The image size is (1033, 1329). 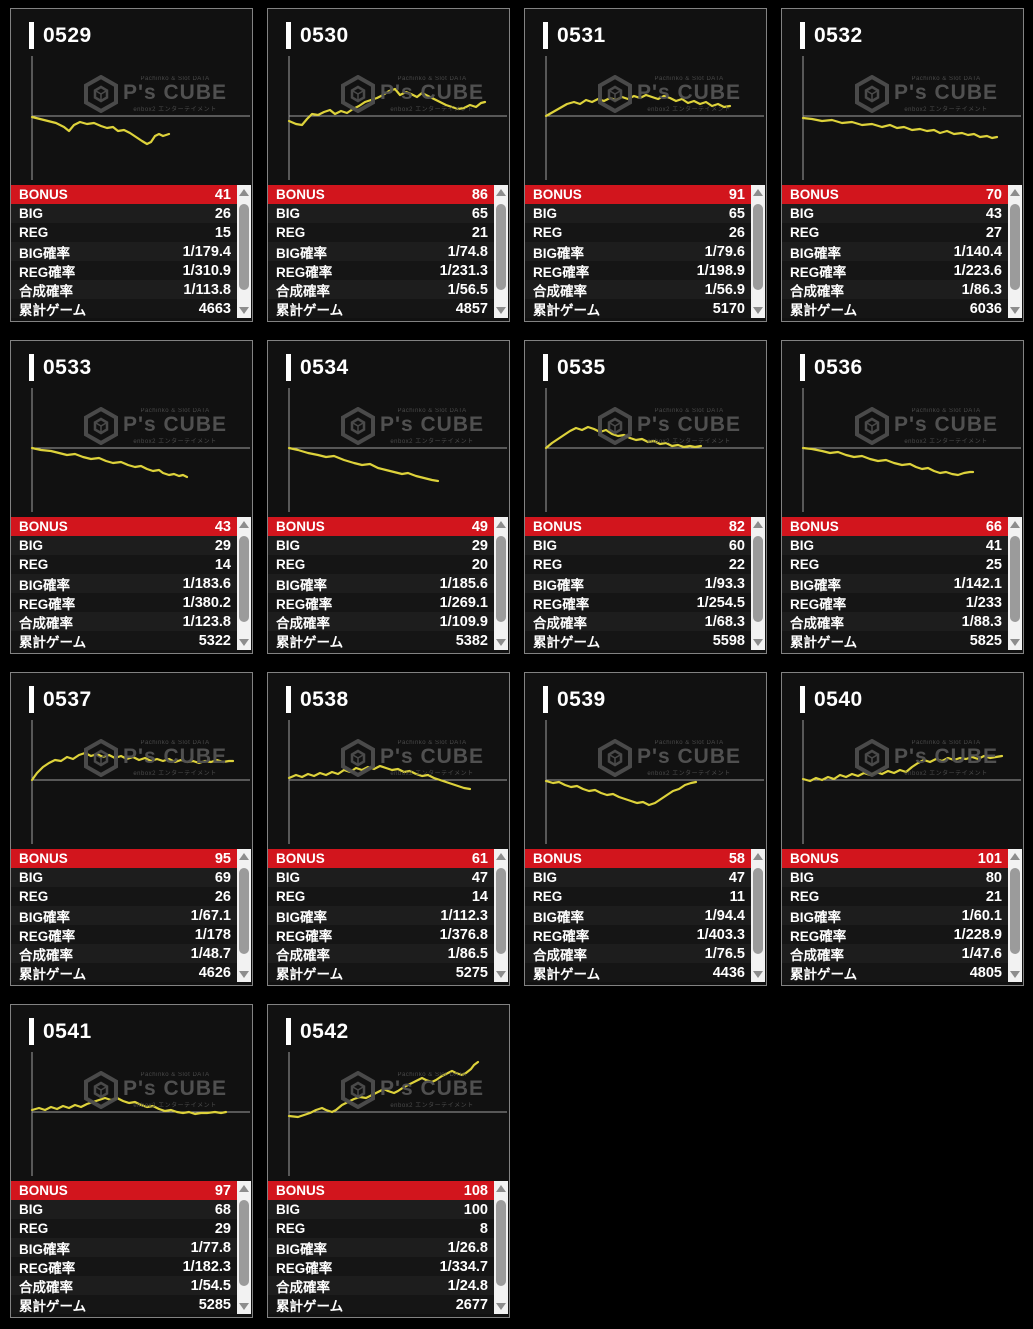 I want to click on reg-label: REG, so click(x=548, y=564).